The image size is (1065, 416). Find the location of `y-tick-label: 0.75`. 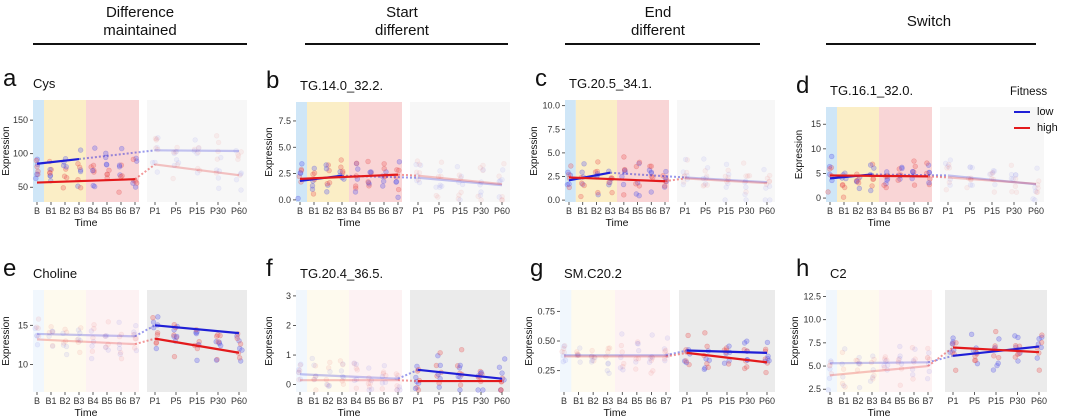

y-tick-label: 0.75 is located at coordinates (546, 311).